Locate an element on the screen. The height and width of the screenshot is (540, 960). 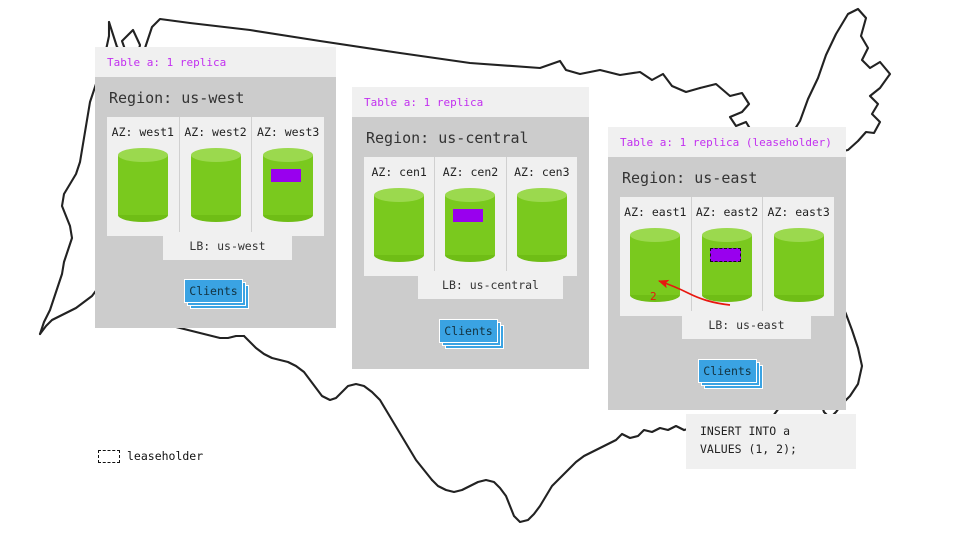
node-cylinder-west1 is located at coordinates (142, 185).